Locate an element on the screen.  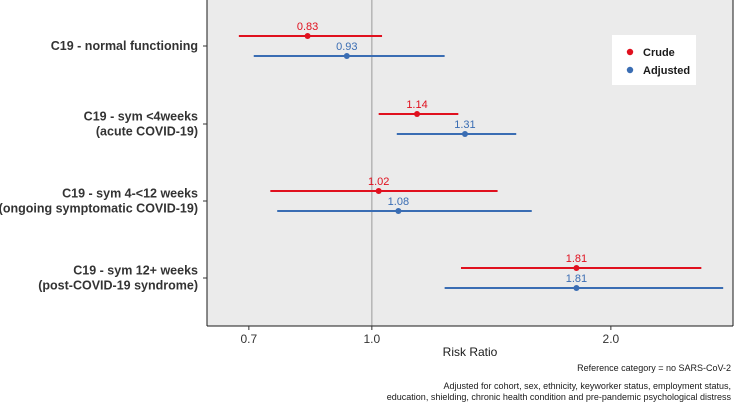
category-label-line: C19 - normal functioning is located at coordinates (124, 46).